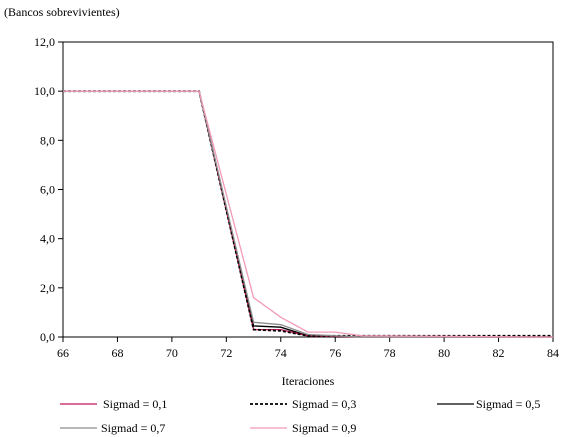  What do you see at coordinates (308, 381) in the screenshot?
I see `x-axis-label: Iteraciones` at bounding box center [308, 381].